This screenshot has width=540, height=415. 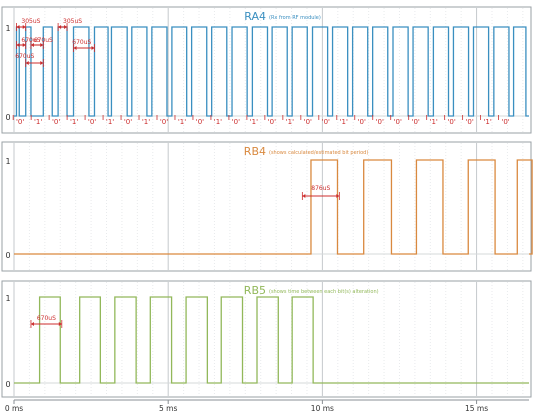 What do you see at coordinates (255, 16) in the screenshot?
I see `panel-title: RA4` at bounding box center [255, 16].